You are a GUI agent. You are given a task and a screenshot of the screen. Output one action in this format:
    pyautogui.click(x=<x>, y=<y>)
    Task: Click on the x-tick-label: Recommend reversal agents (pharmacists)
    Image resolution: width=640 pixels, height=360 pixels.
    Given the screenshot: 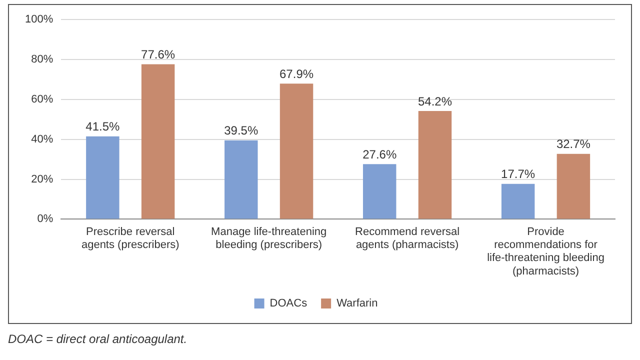 What is the action you would take?
    pyautogui.click(x=407, y=239)
    